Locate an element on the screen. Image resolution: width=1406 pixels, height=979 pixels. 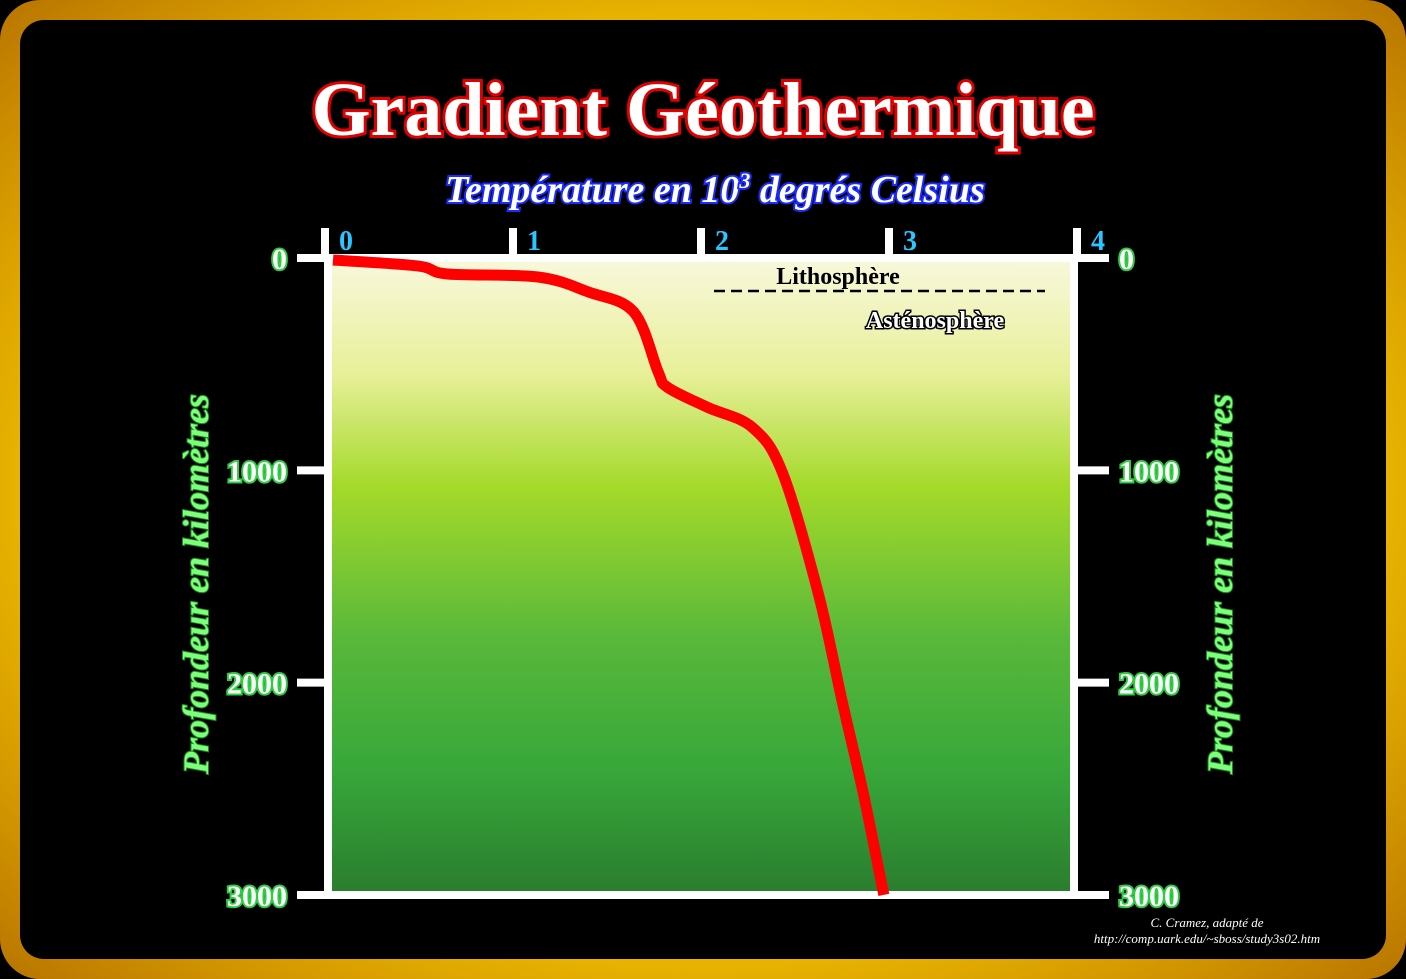
x-axis-label-exponent: 3 is located at coordinates (744, 180).